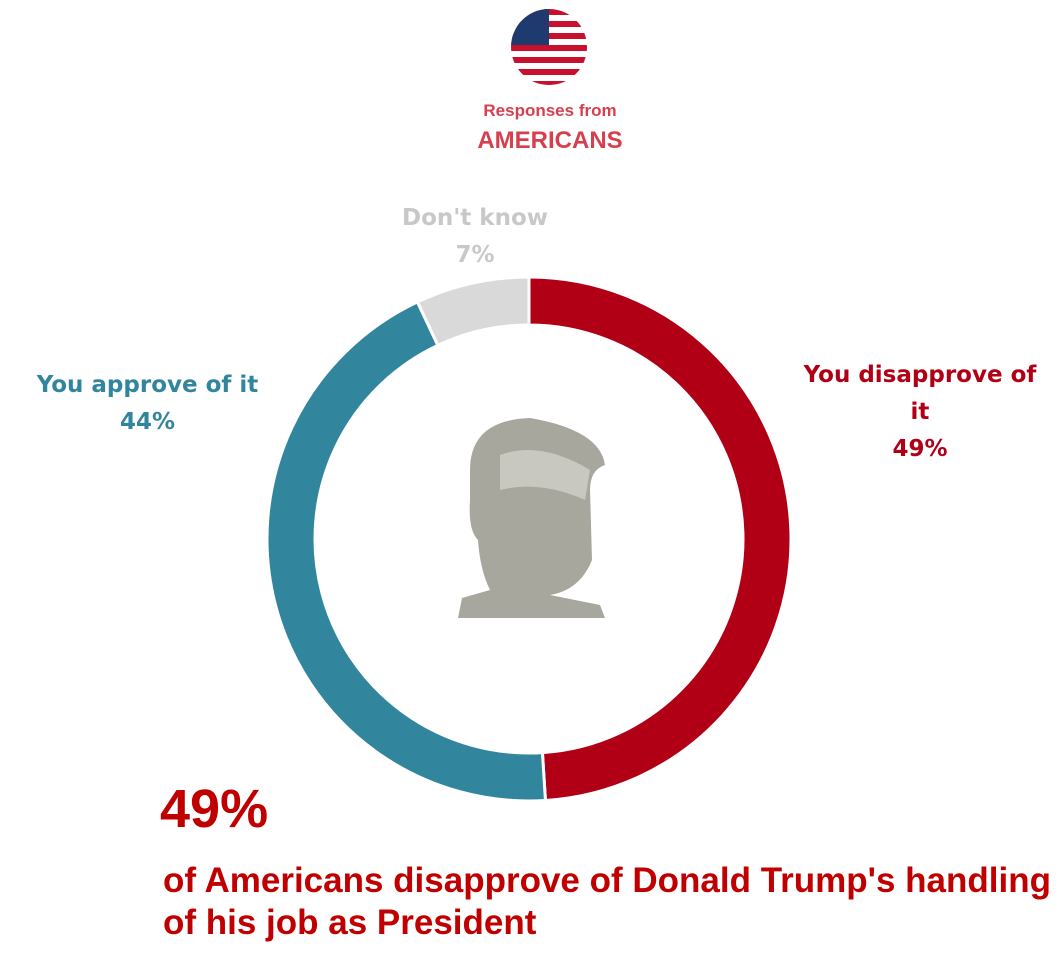 The height and width of the screenshot is (959, 1058). What do you see at coordinates (531, 518) in the screenshot?
I see `portrait-icon` at bounding box center [531, 518].